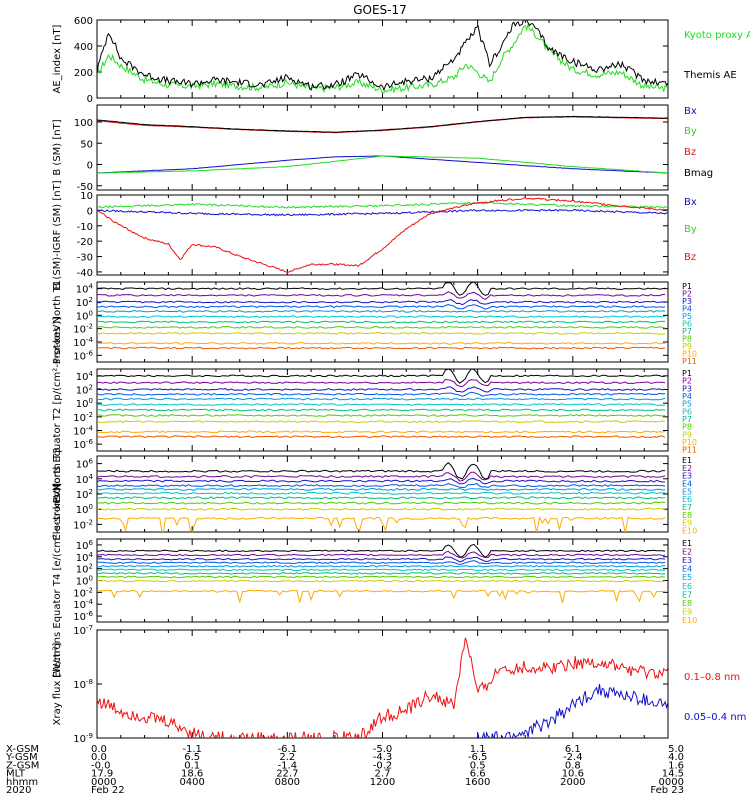 This screenshot has width=750, height=800. I want to click on legend-entry: P9, so click(687, 434).